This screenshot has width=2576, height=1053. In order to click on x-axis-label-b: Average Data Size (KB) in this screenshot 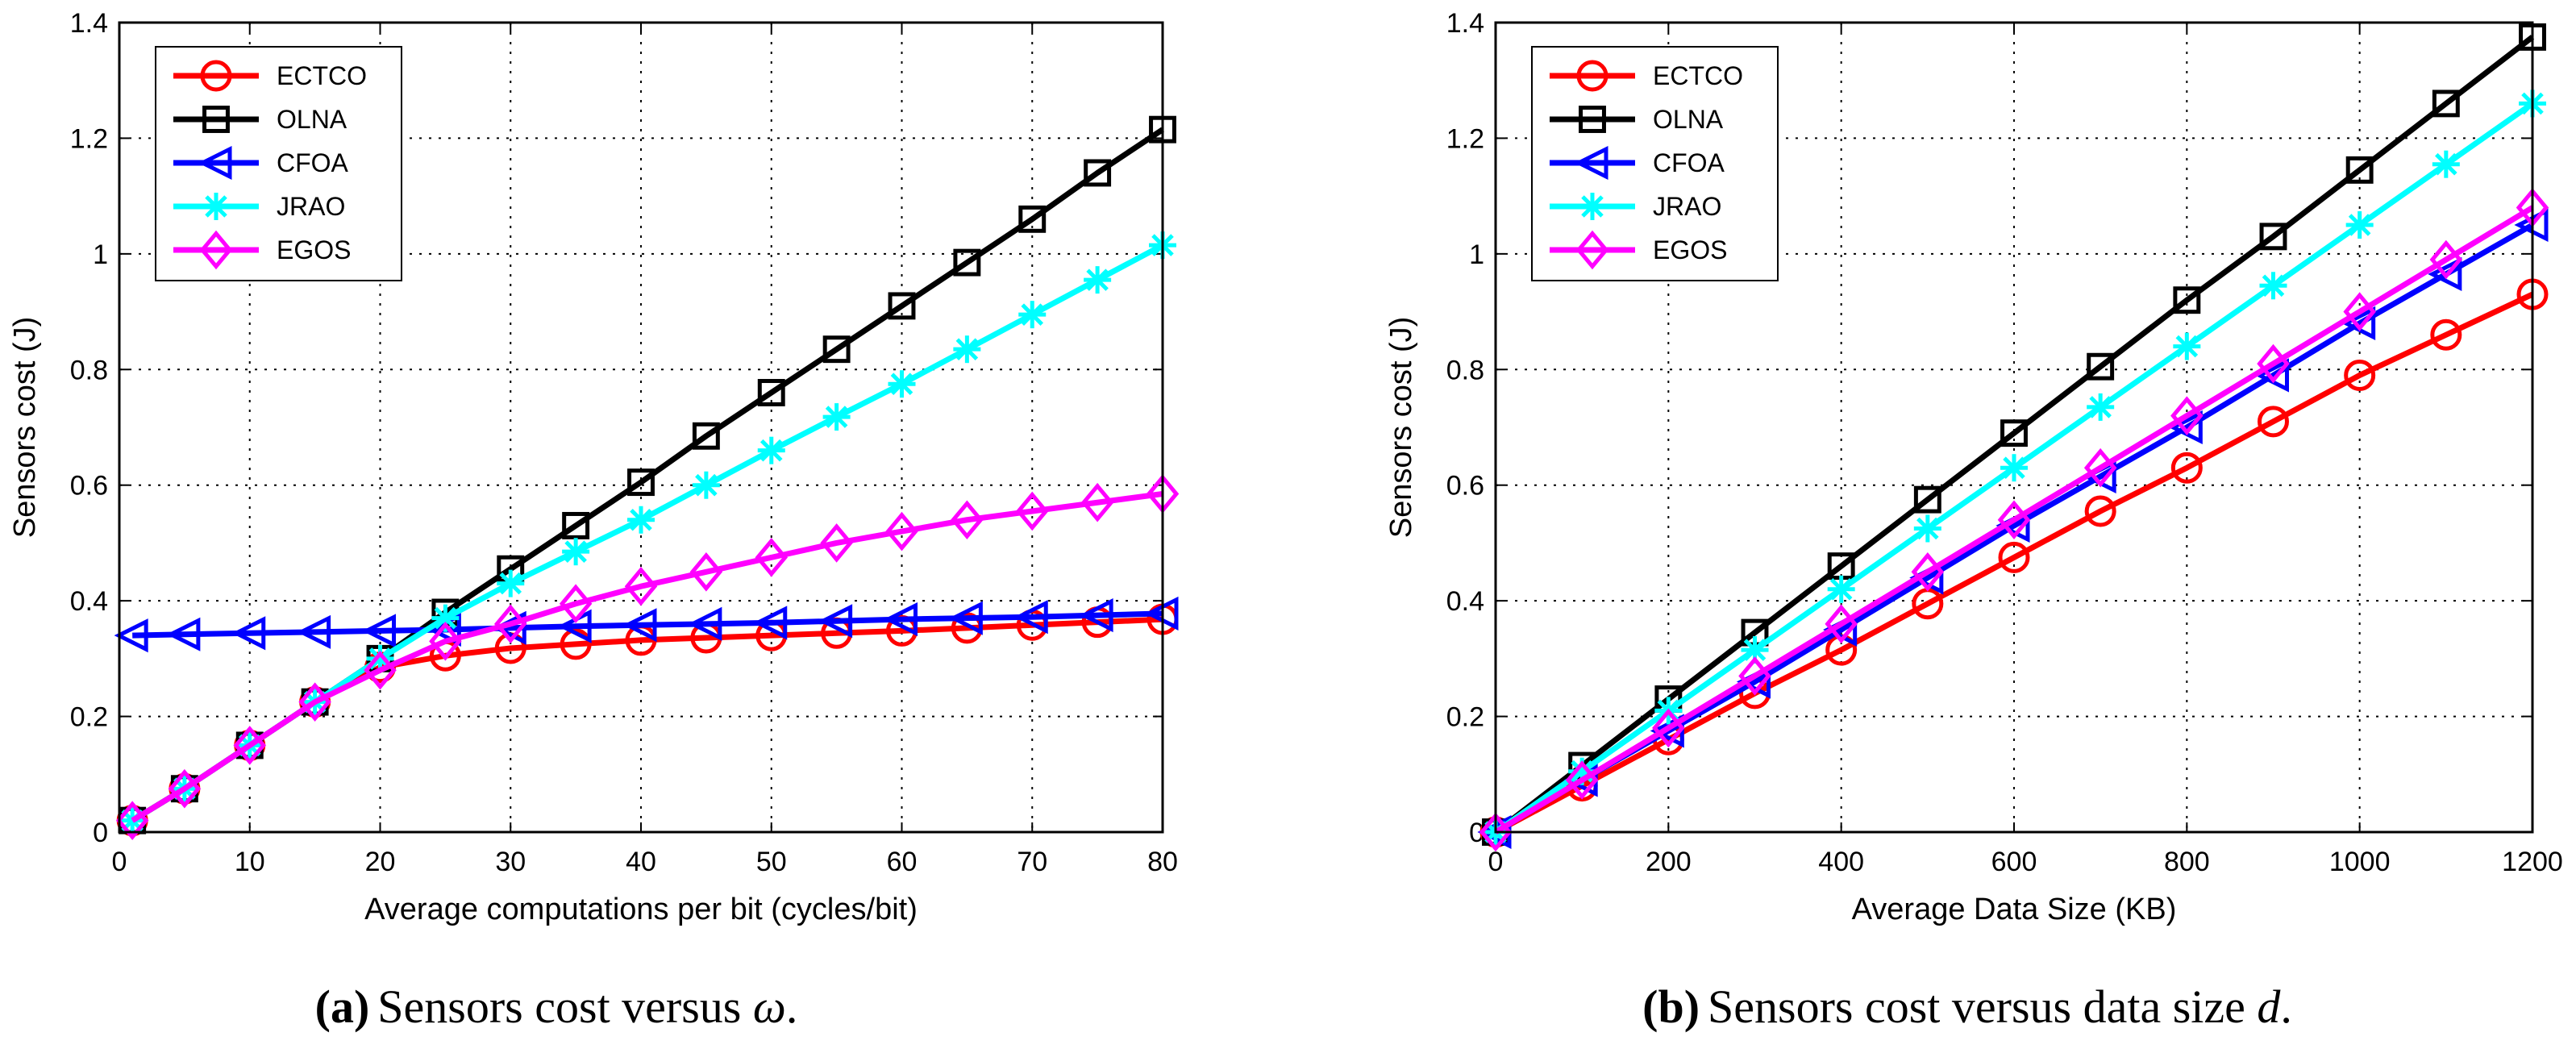, I will do `click(2014, 909)`.